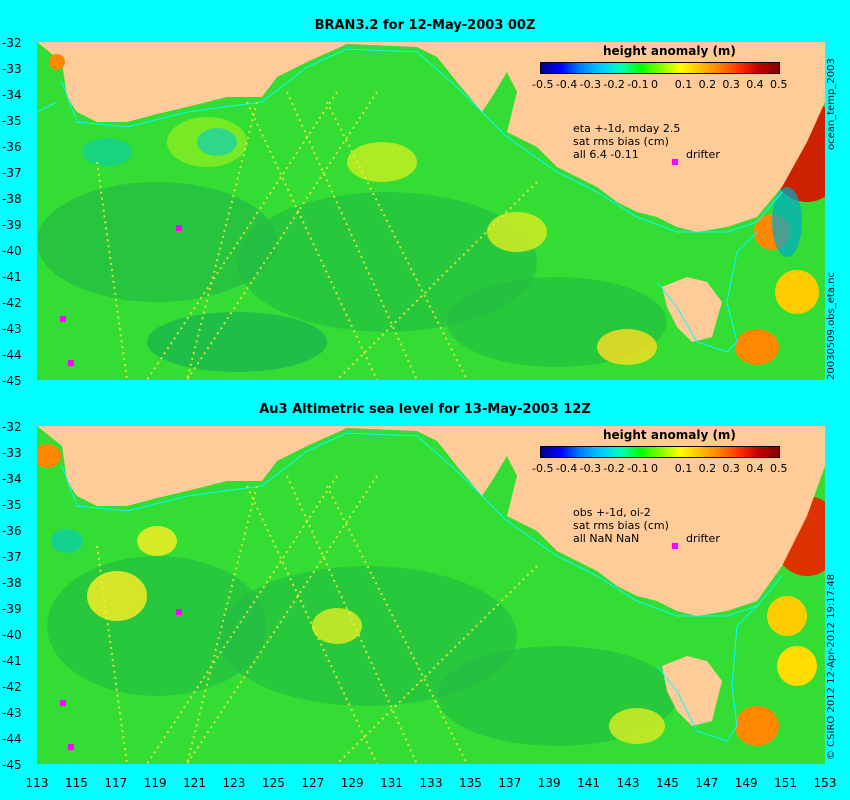 The width and height of the screenshot is (850, 800). What do you see at coordinates (660, 452) in the screenshot?
I see `bottom-colorbar` at bounding box center [660, 452].